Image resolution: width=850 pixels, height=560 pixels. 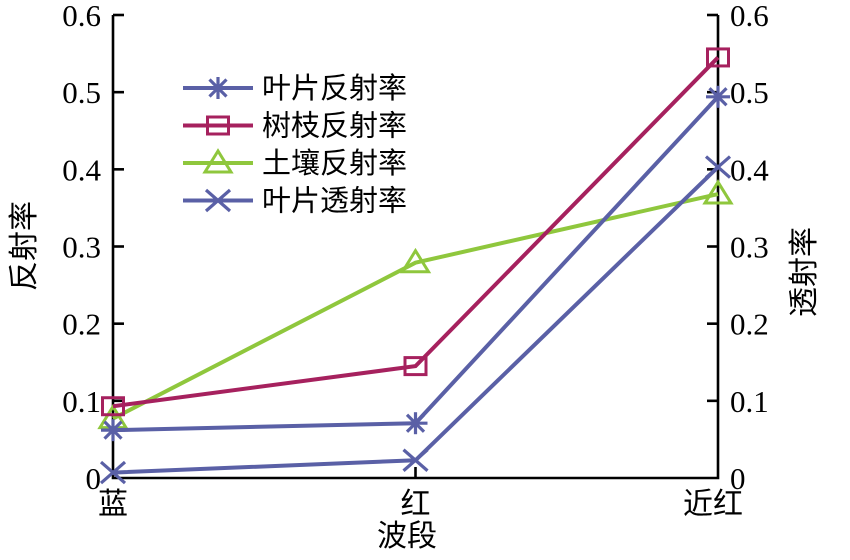 What do you see at coordinates (407, 536) in the screenshot?
I see `x-axis-label: 波段` at bounding box center [407, 536].